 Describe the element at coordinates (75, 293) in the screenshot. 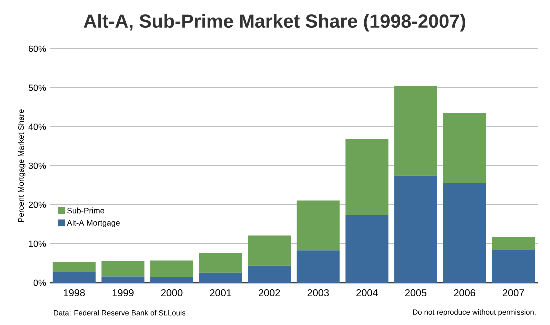

I see `x-tick-label: 1998` at that location.